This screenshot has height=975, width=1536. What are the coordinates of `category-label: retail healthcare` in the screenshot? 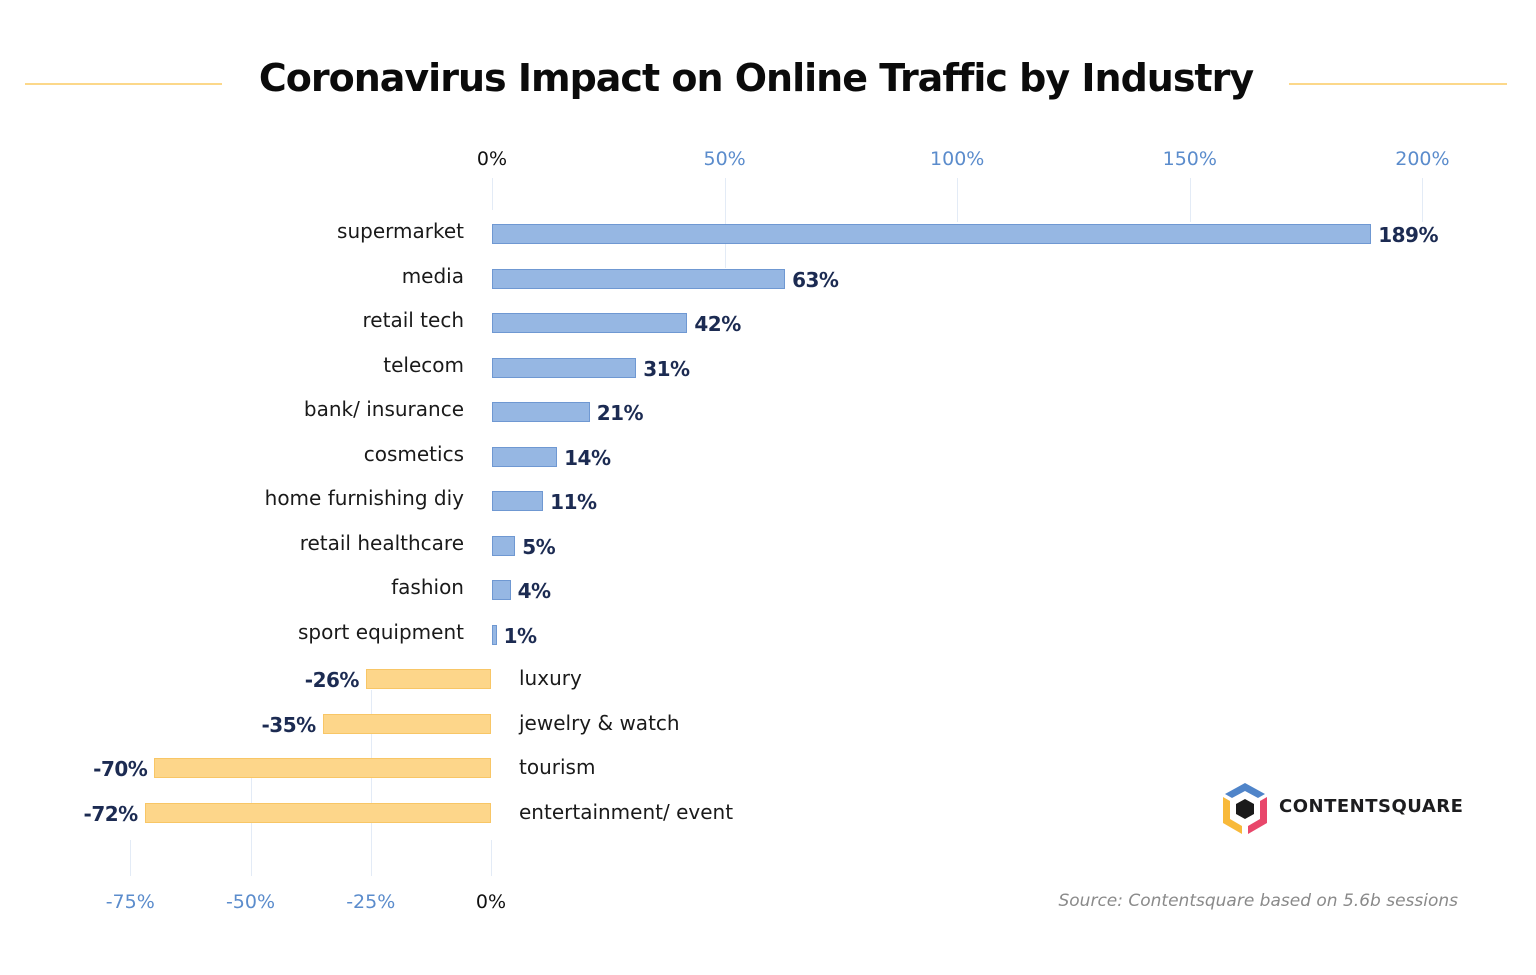 It's located at (381, 542).